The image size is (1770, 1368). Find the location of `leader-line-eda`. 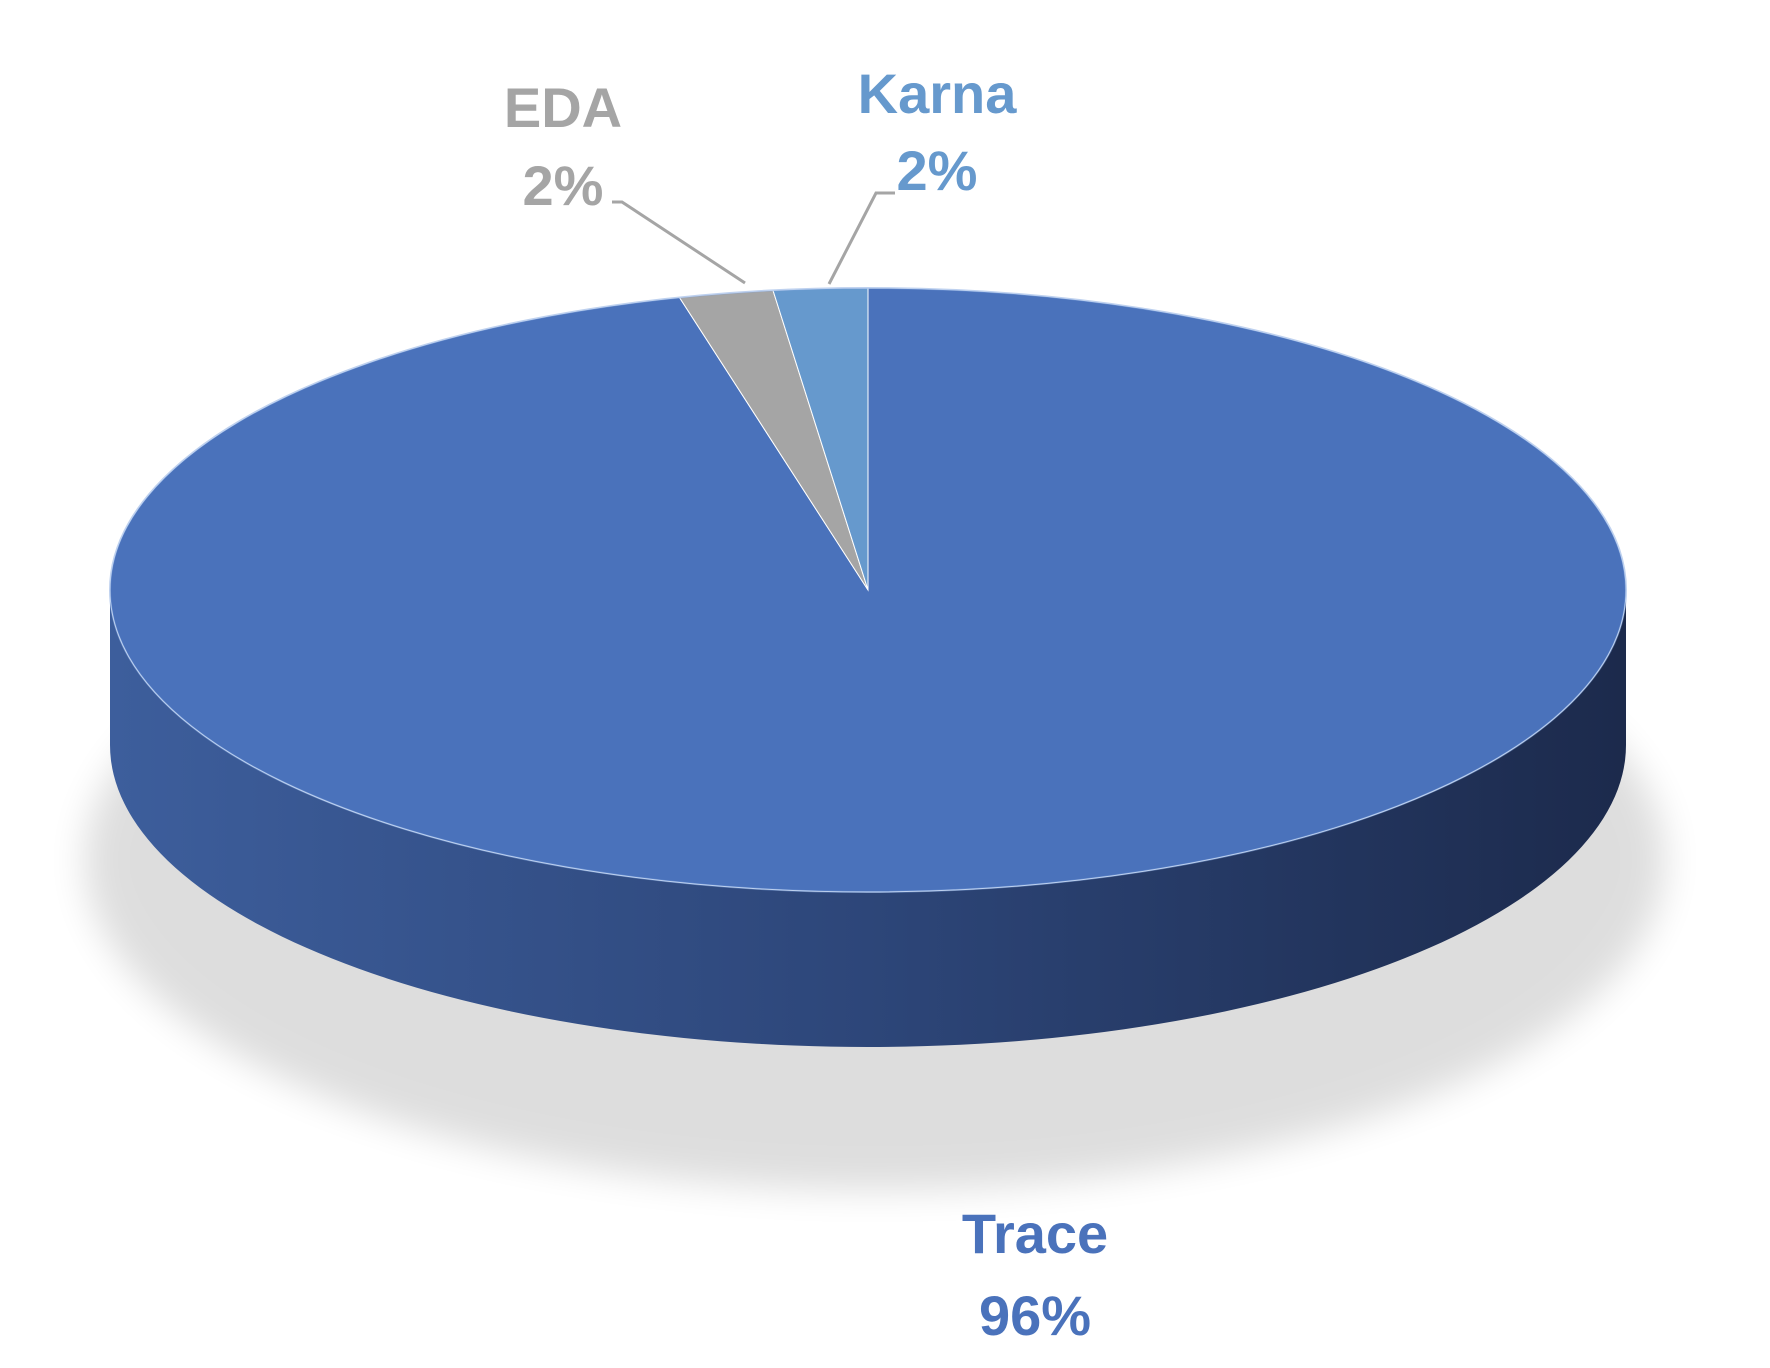

leader-line-eda is located at coordinates (679, 242).